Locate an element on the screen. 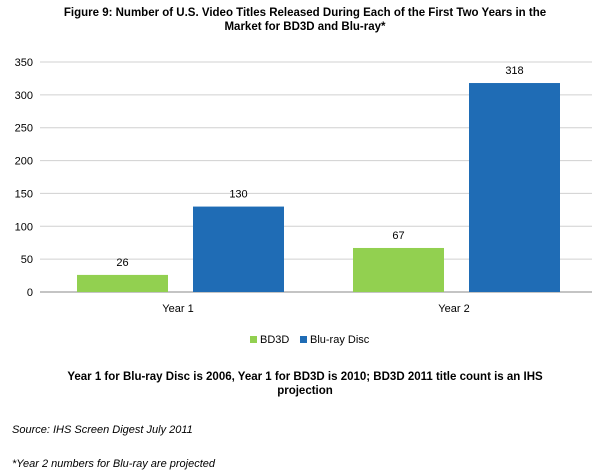 The height and width of the screenshot is (475, 611). x-tick-label: Year 2 is located at coordinates (453, 309).